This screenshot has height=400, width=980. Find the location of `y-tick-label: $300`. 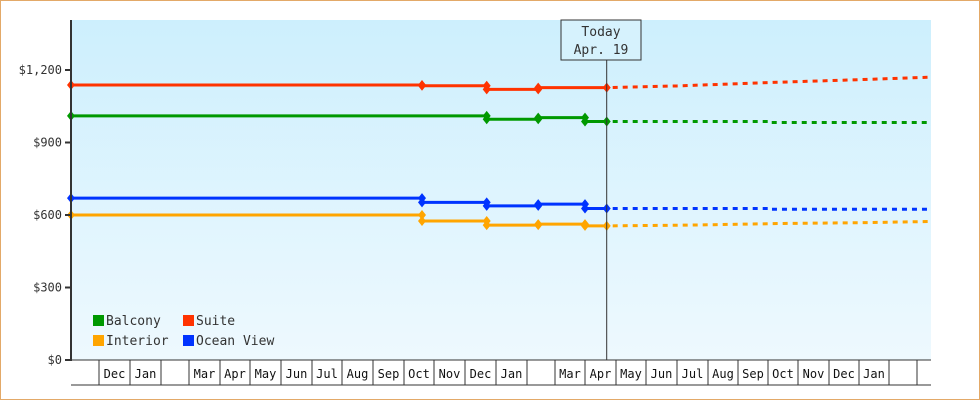

y-tick-label: $300 is located at coordinates (47, 288).